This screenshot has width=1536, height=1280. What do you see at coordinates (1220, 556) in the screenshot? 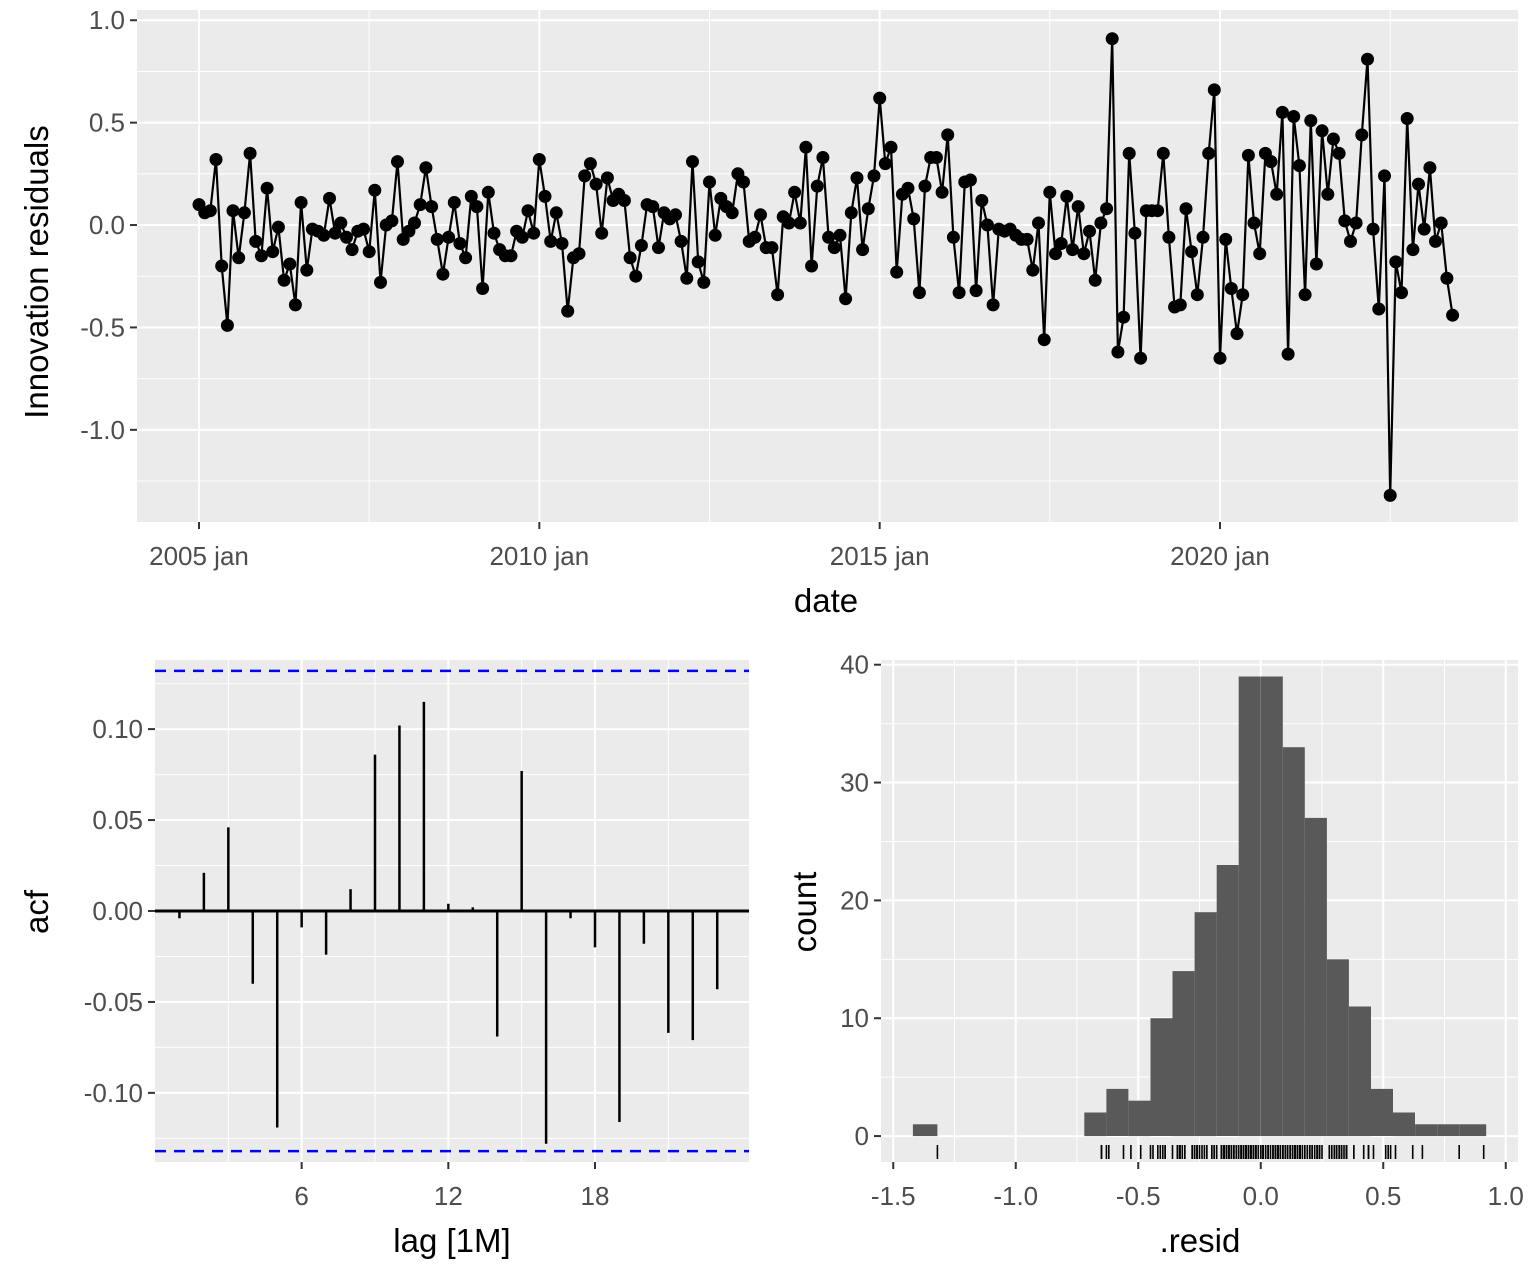
I see `x-tick-label: 2020 jan` at bounding box center [1220, 556].